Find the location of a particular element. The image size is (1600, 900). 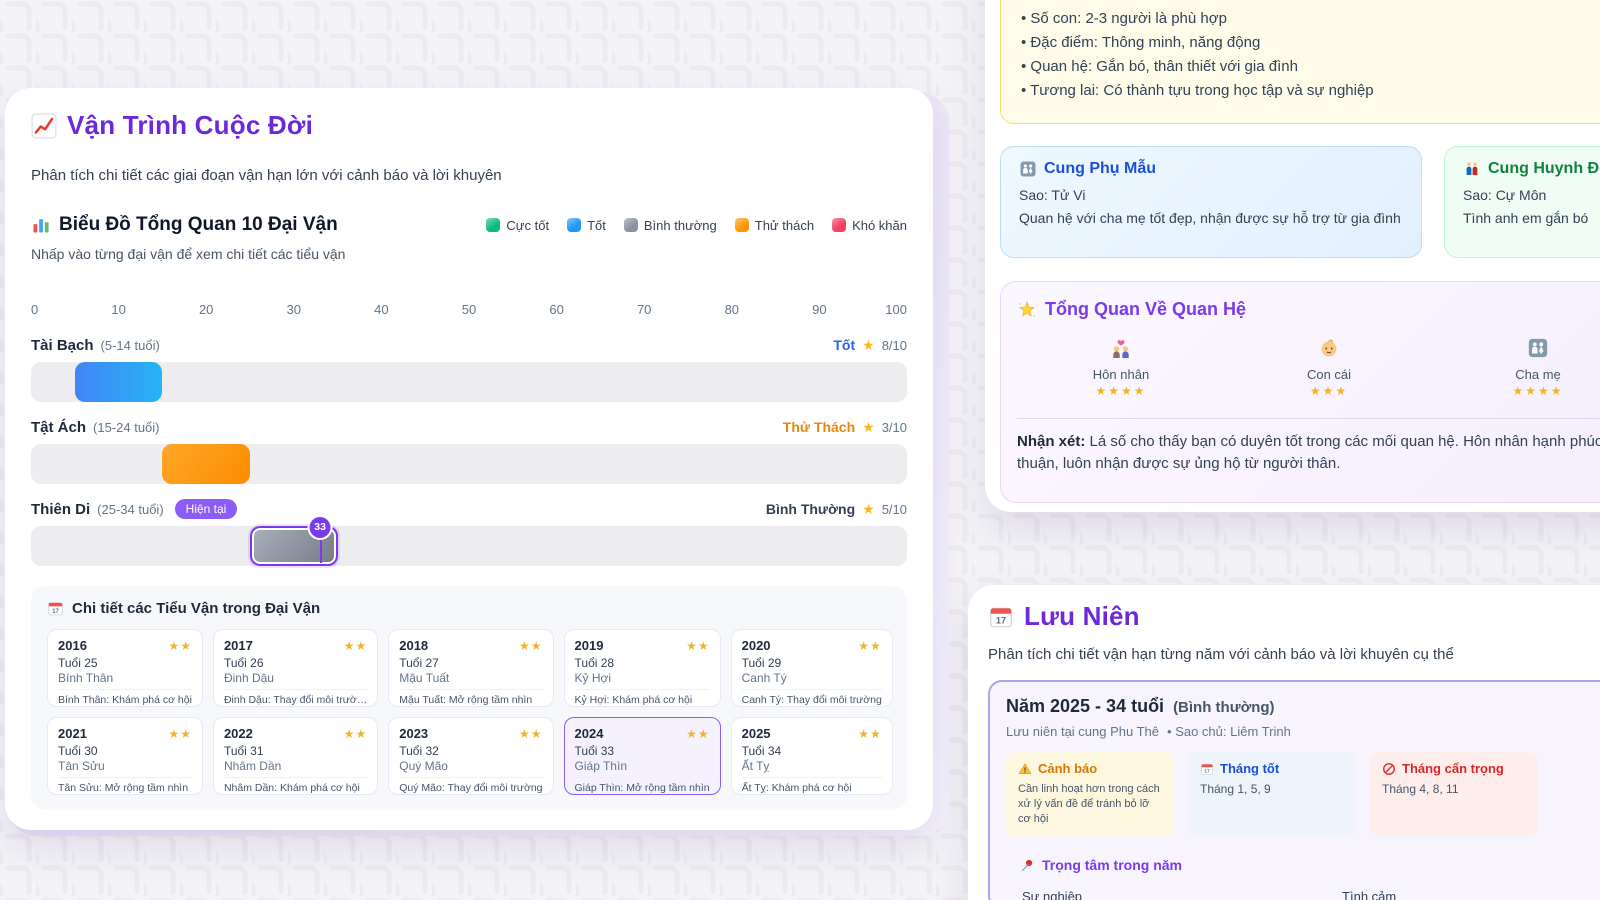

parents-palace-star: Sao: Tử Vi is located at coordinates (1052, 195).